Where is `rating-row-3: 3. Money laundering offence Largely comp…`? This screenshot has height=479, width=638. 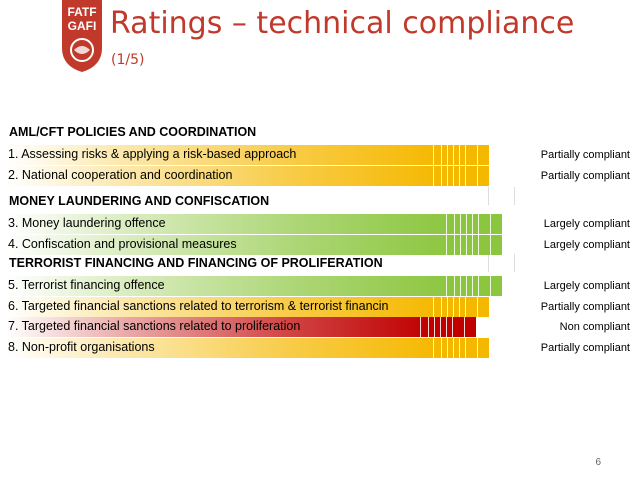 rating-row-3: 3. Money laundering offence Largely comp… is located at coordinates (319, 224).